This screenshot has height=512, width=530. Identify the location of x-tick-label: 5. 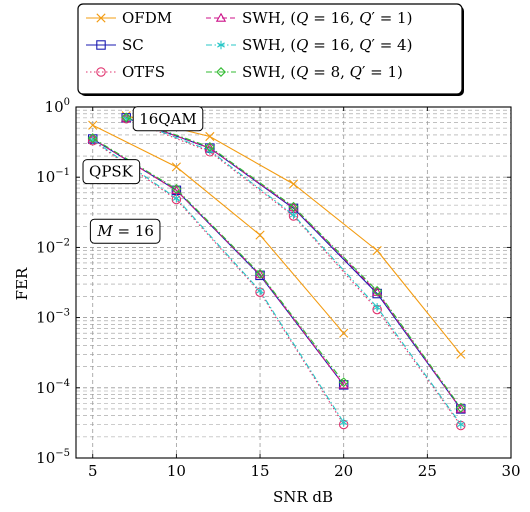
(93, 471).